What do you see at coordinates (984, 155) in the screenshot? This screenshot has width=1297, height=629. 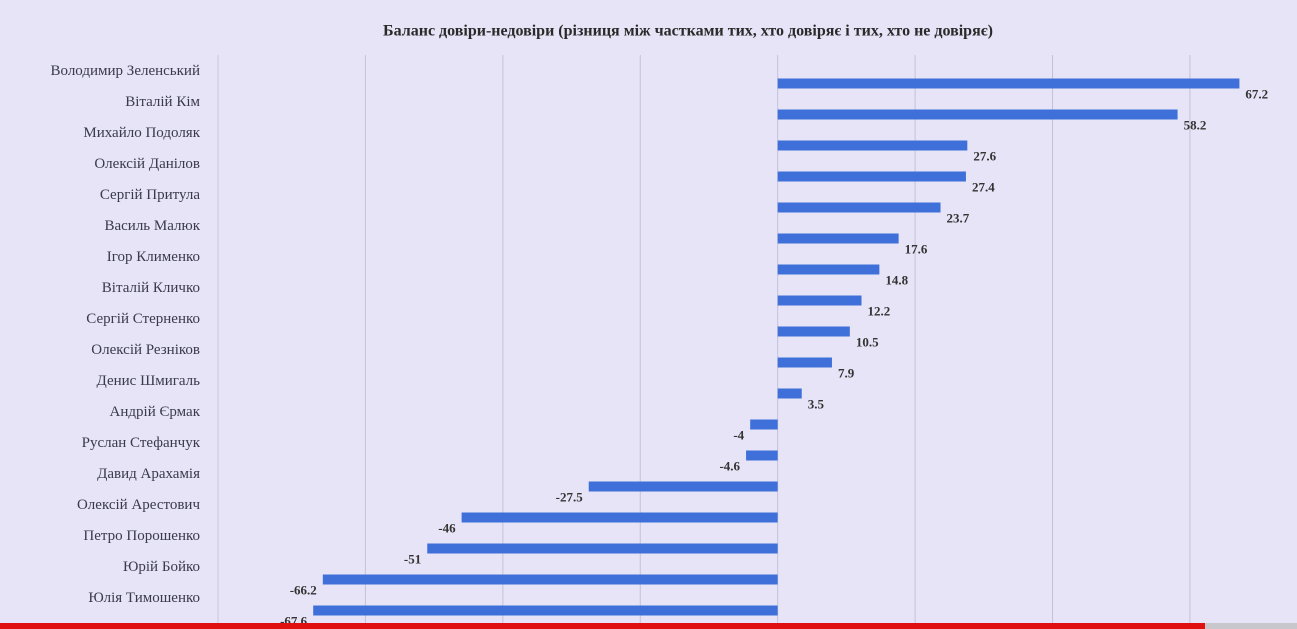 I see `value-label: 27.6` at bounding box center [984, 155].